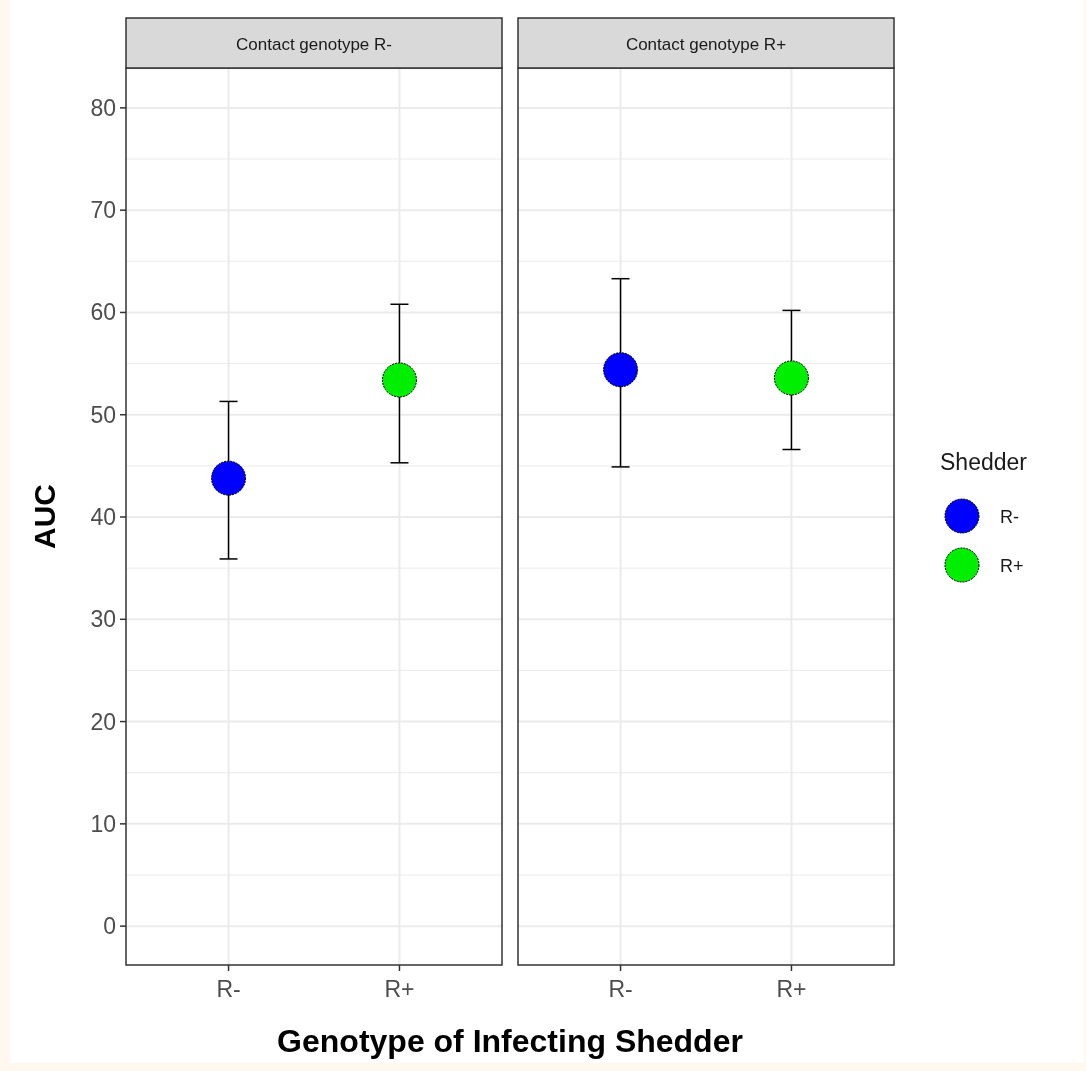  I want to click on y-tick-label: 80, so click(103, 107).